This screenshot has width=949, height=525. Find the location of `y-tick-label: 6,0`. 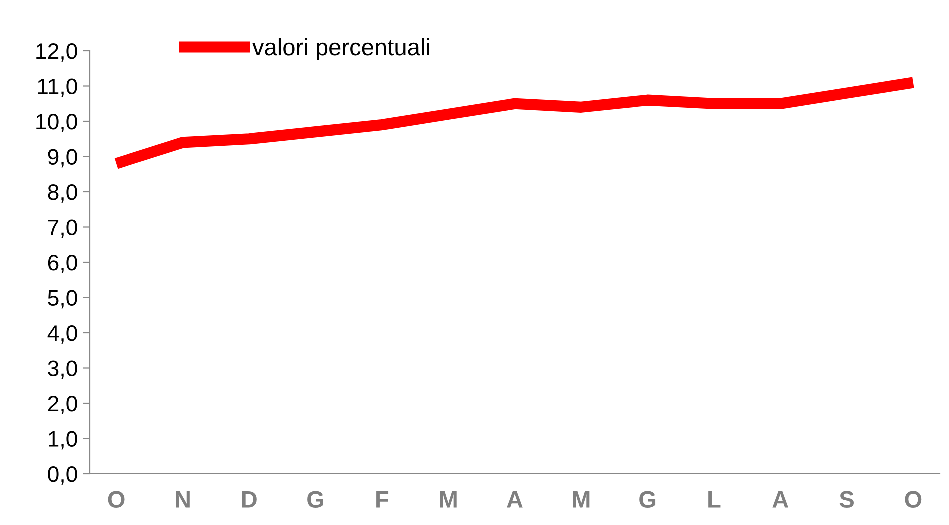

y-tick-label: 6,0 is located at coordinates (63, 264).